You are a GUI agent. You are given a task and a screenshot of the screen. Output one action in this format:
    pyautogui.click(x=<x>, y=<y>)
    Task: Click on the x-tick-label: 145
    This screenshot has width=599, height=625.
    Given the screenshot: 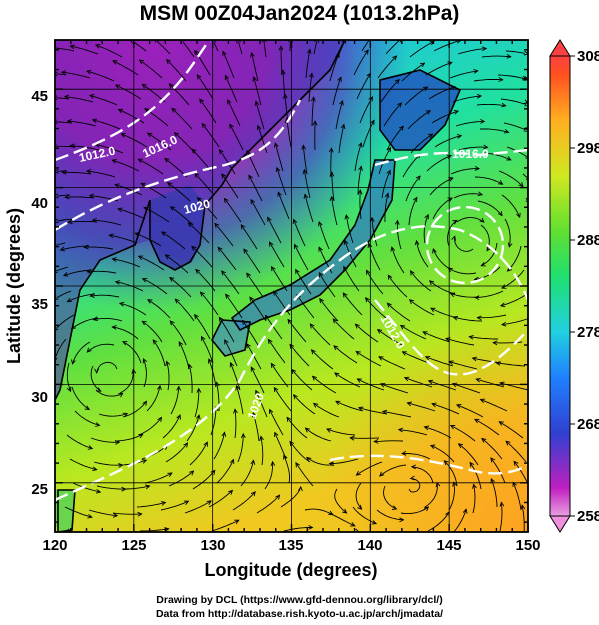 What is the action you would take?
    pyautogui.click(x=448, y=545)
    